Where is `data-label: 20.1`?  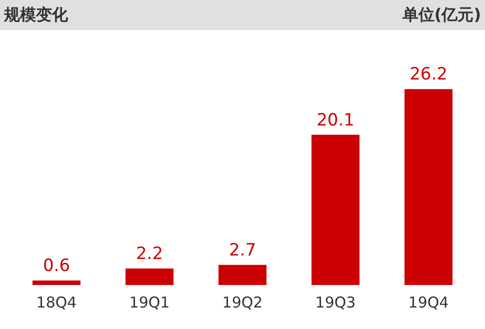
data-label: 20.1 is located at coordinates (335, 120).